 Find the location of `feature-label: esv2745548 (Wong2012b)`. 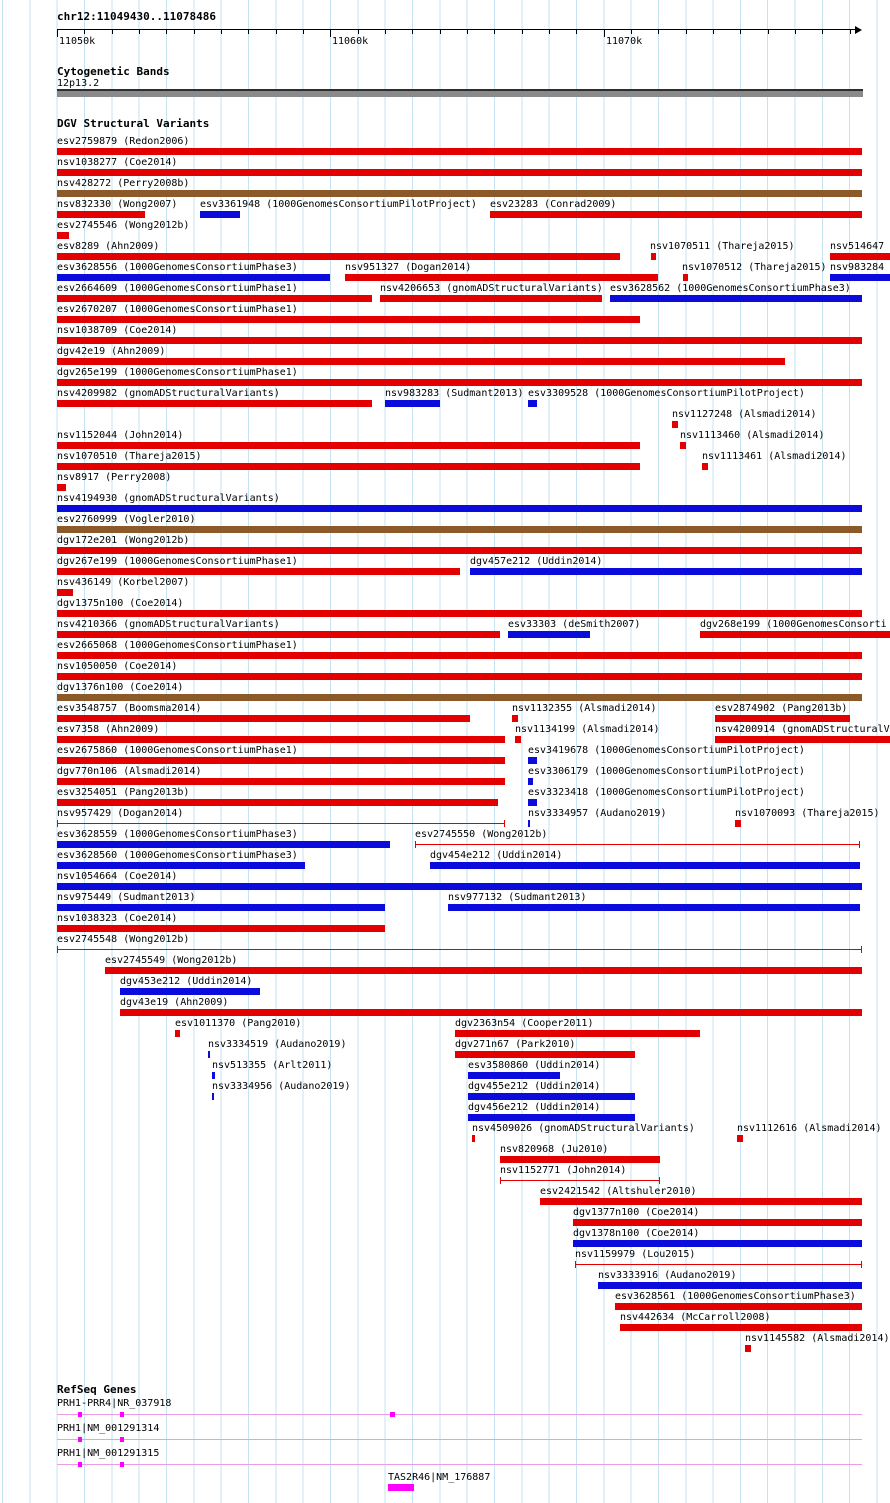

feature-label: esv2745548 (Wong2012b) is located at coordinates (123, 939).